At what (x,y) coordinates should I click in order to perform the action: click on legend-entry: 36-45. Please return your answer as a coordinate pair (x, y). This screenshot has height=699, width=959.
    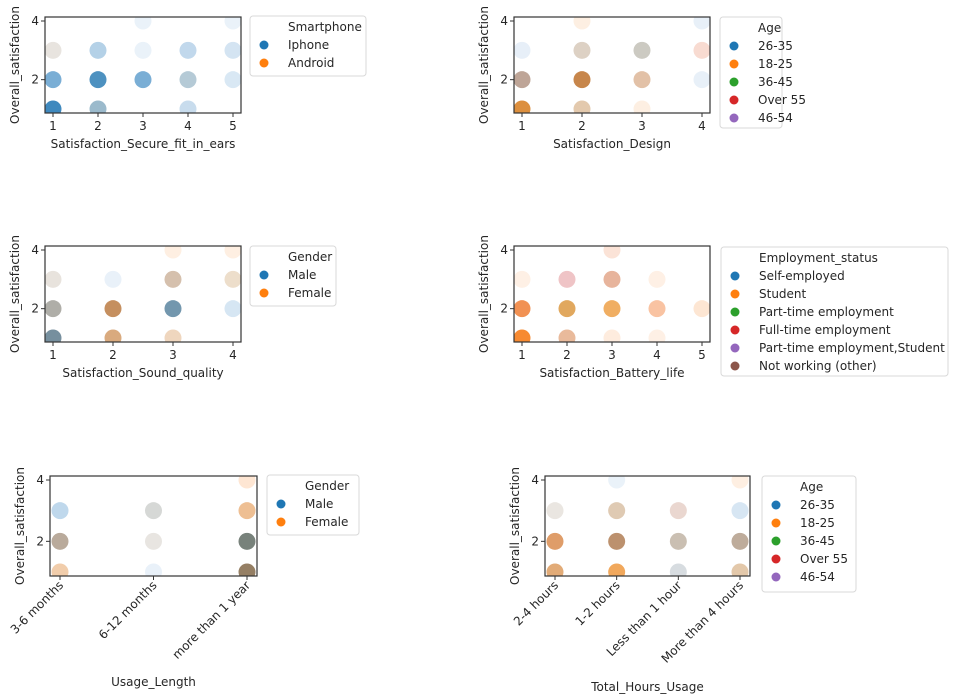
    Looking at the image, I should click on (775, 82).